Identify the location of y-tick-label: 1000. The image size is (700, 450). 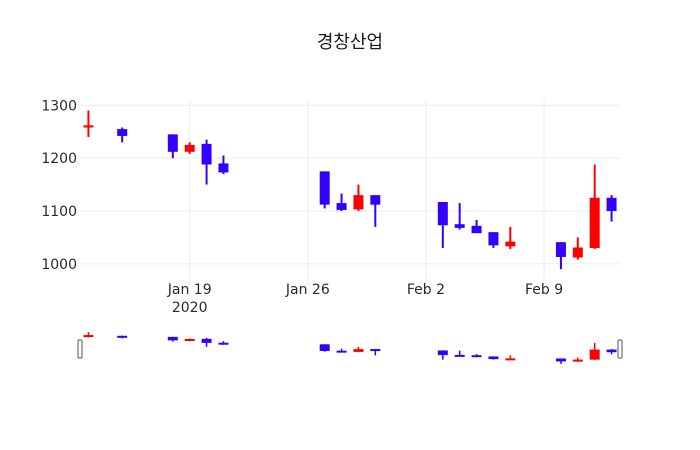
(59, 265).